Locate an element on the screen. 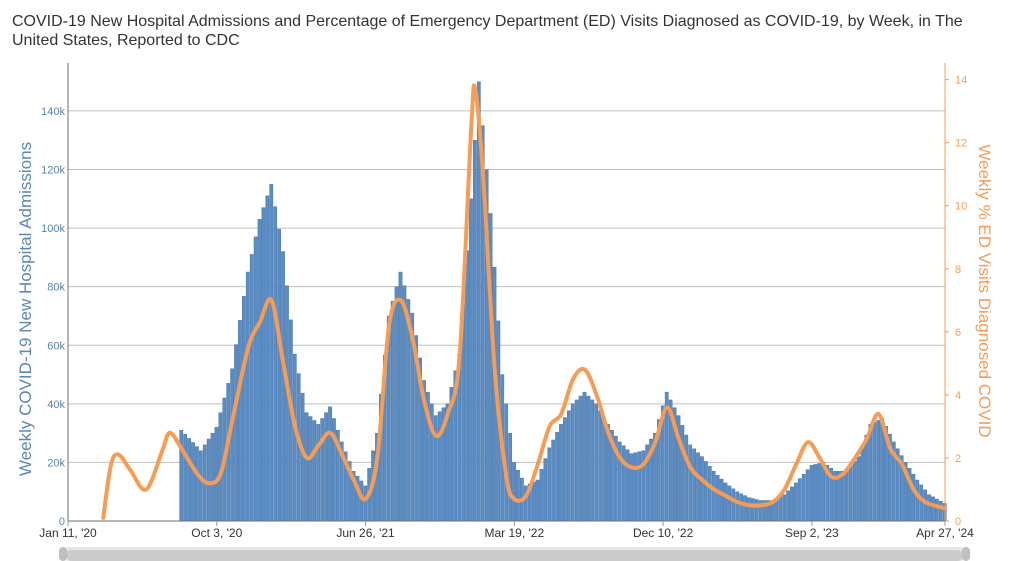  y-right-tick-label: 10 is located at coordinates (961, 207).